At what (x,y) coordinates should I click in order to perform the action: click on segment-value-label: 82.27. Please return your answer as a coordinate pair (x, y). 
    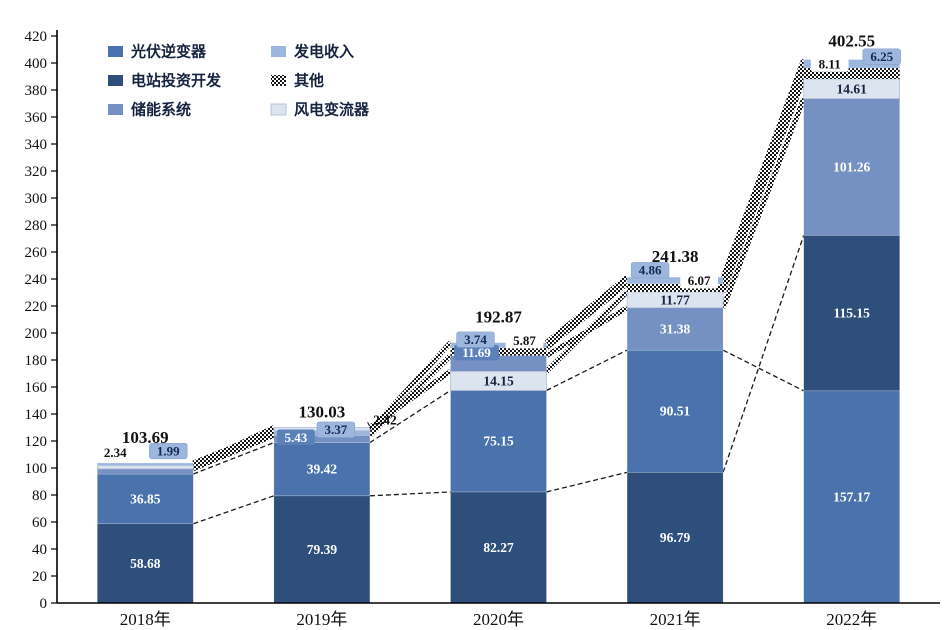
    Looking at the image, I should click on (498, 547).